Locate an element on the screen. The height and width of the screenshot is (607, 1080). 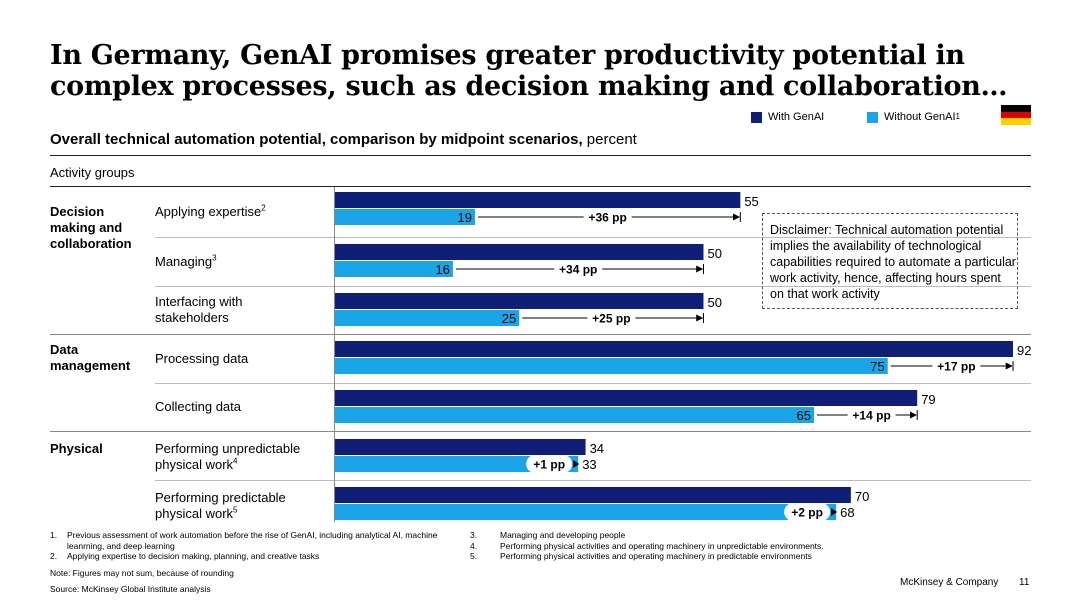
difference-label: +2 pp is located at coordinates (807, 513).